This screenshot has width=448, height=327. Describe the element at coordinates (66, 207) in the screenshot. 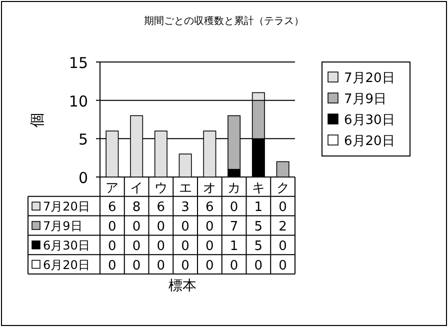

I see `legend-label: 7月20日` at that location.